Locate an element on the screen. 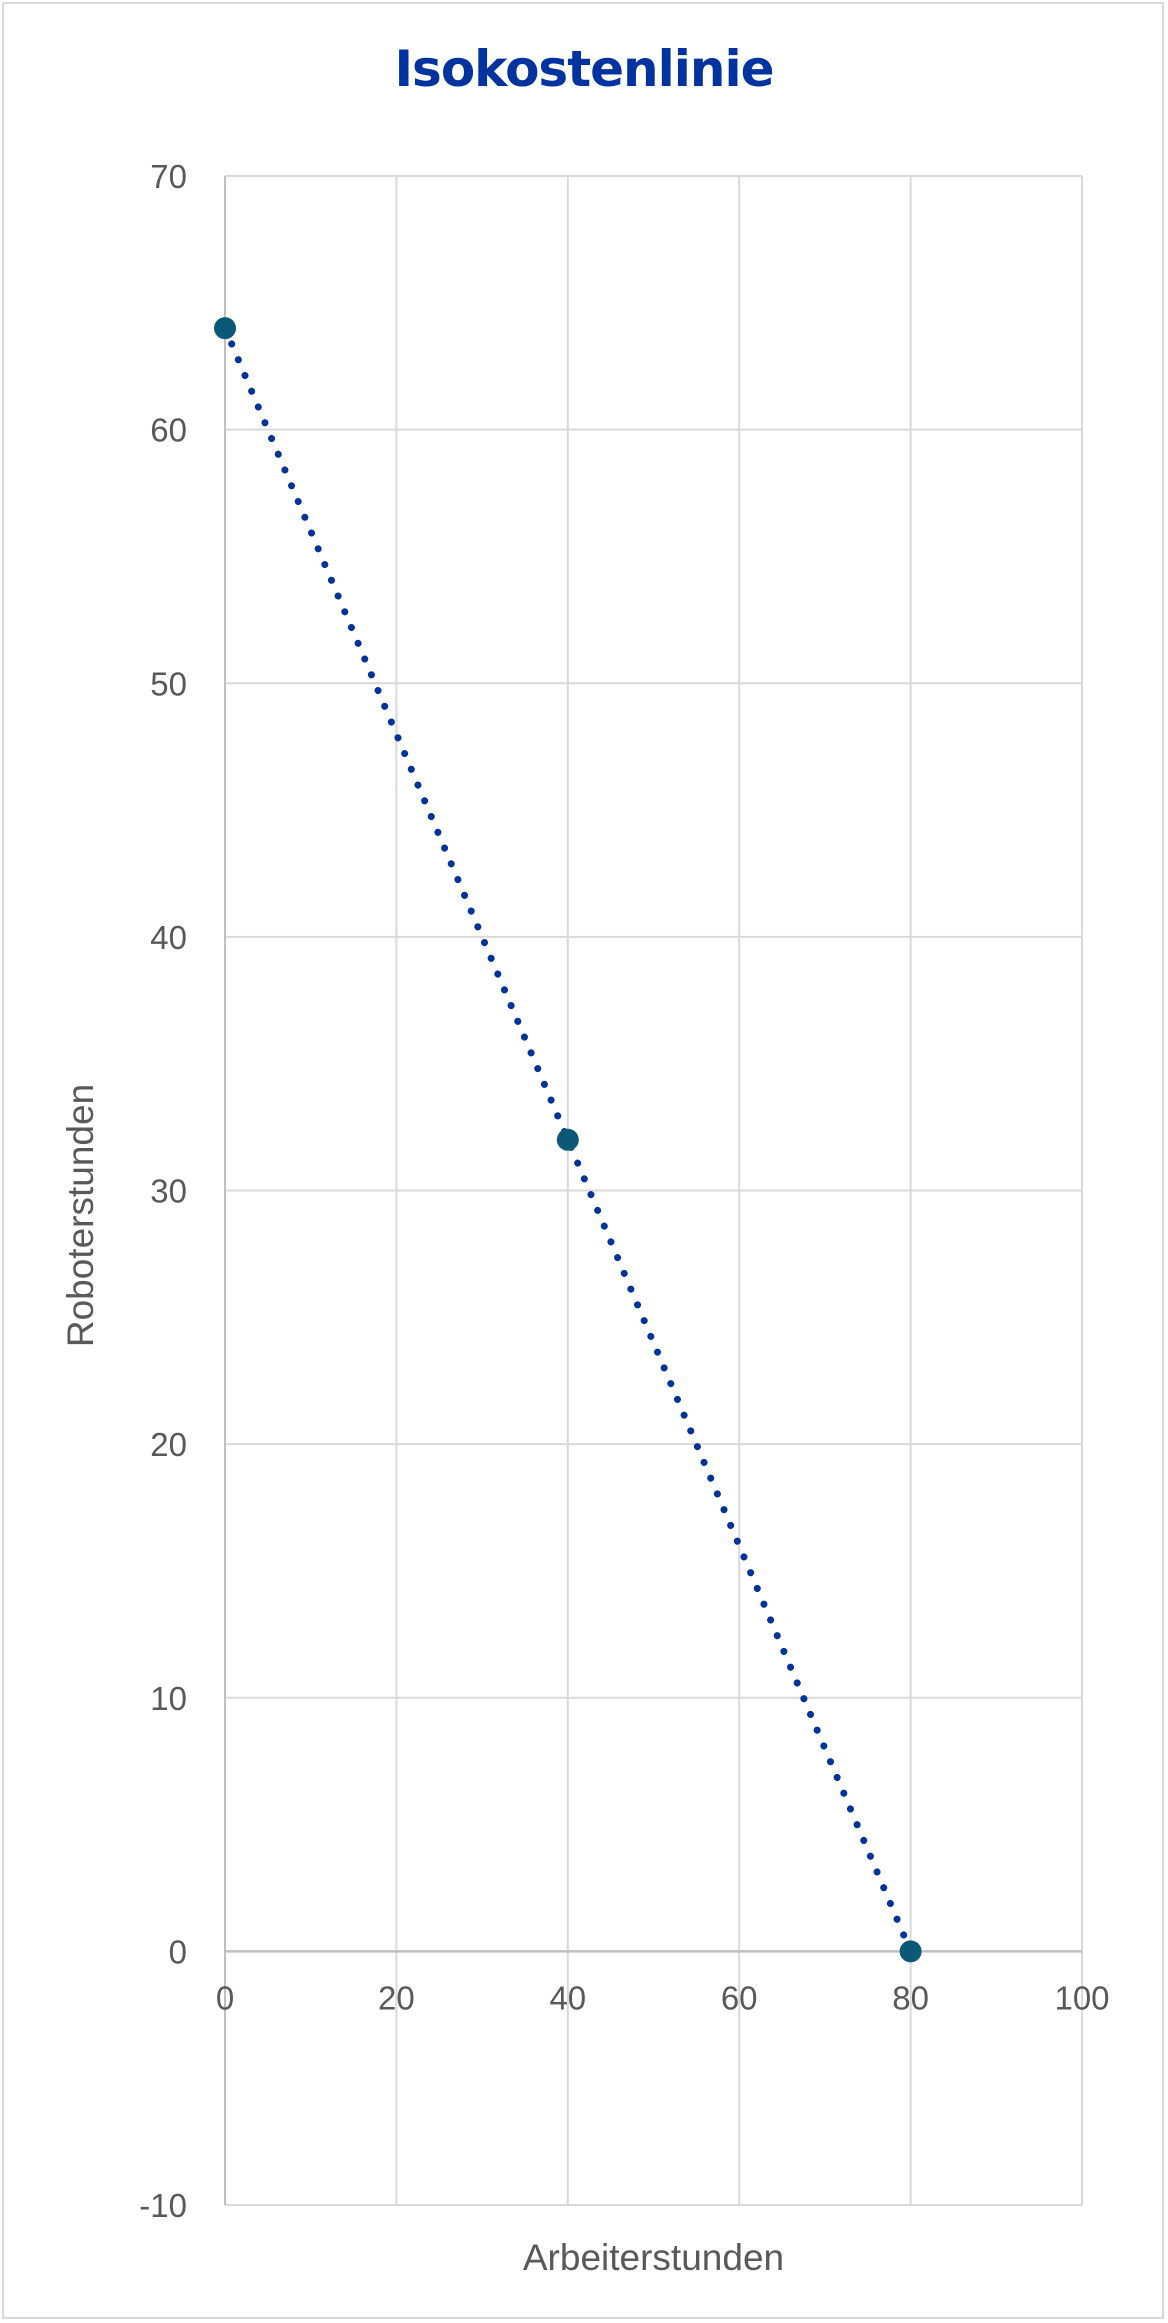 This screenshot has height=2323, width=1168. y-tick-label: 0 is located at coordinates (178, 1951).